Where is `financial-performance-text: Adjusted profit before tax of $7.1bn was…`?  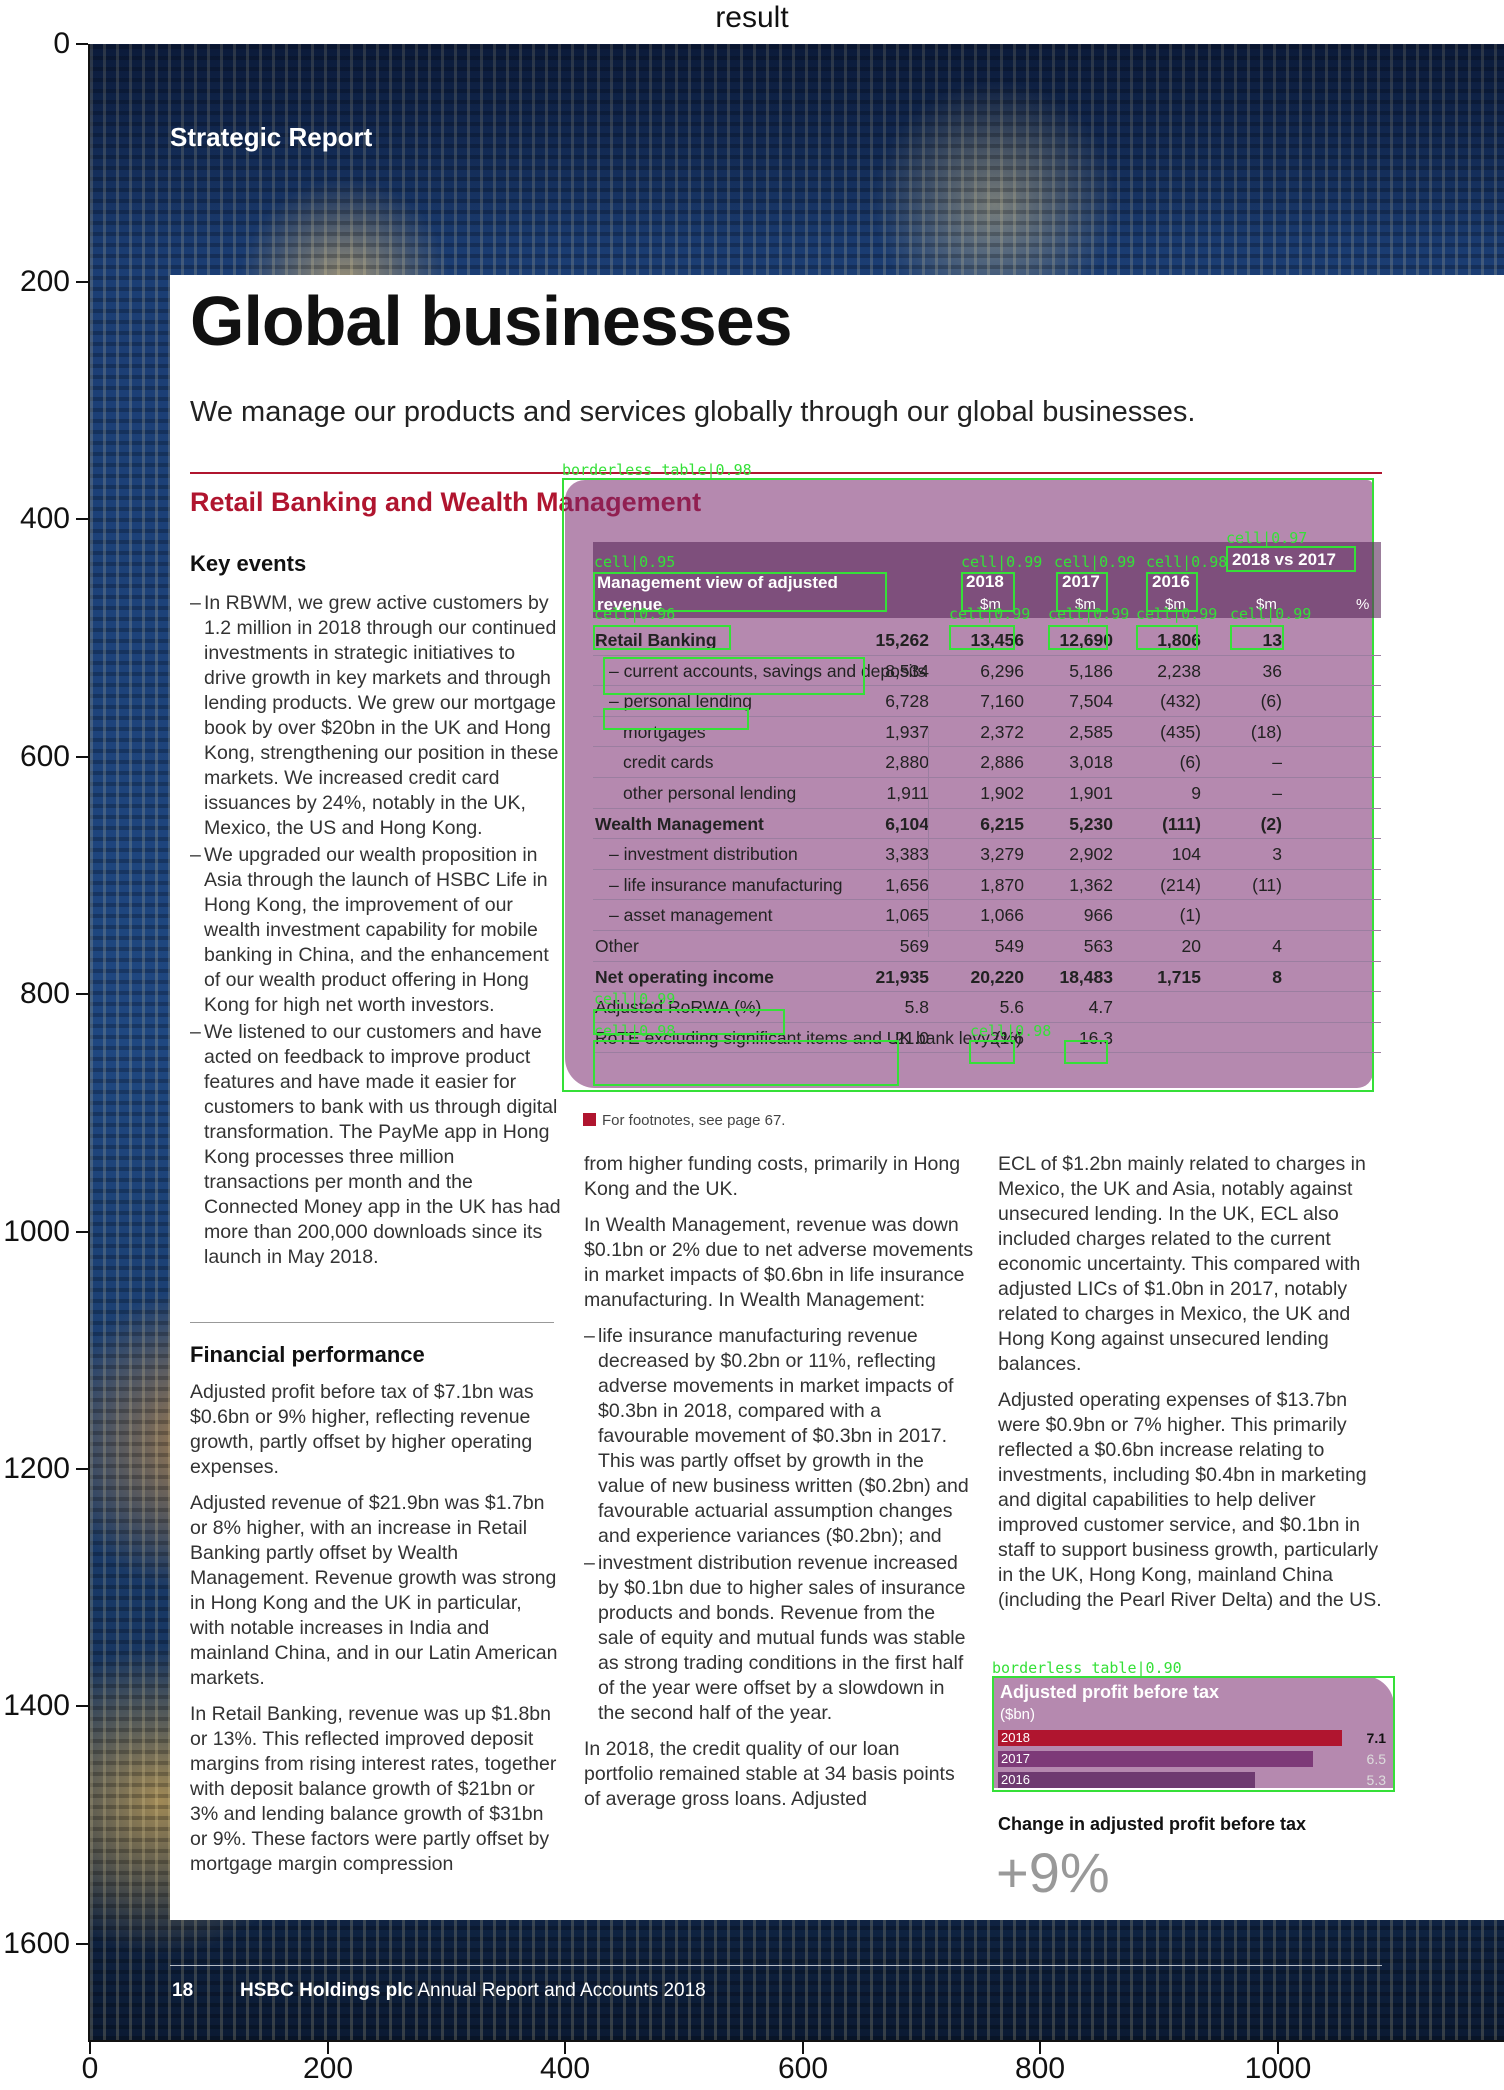 financial-performance-text: Adjusted profit before tax of $7.1bn was… is located at coordinates (374, 1634).